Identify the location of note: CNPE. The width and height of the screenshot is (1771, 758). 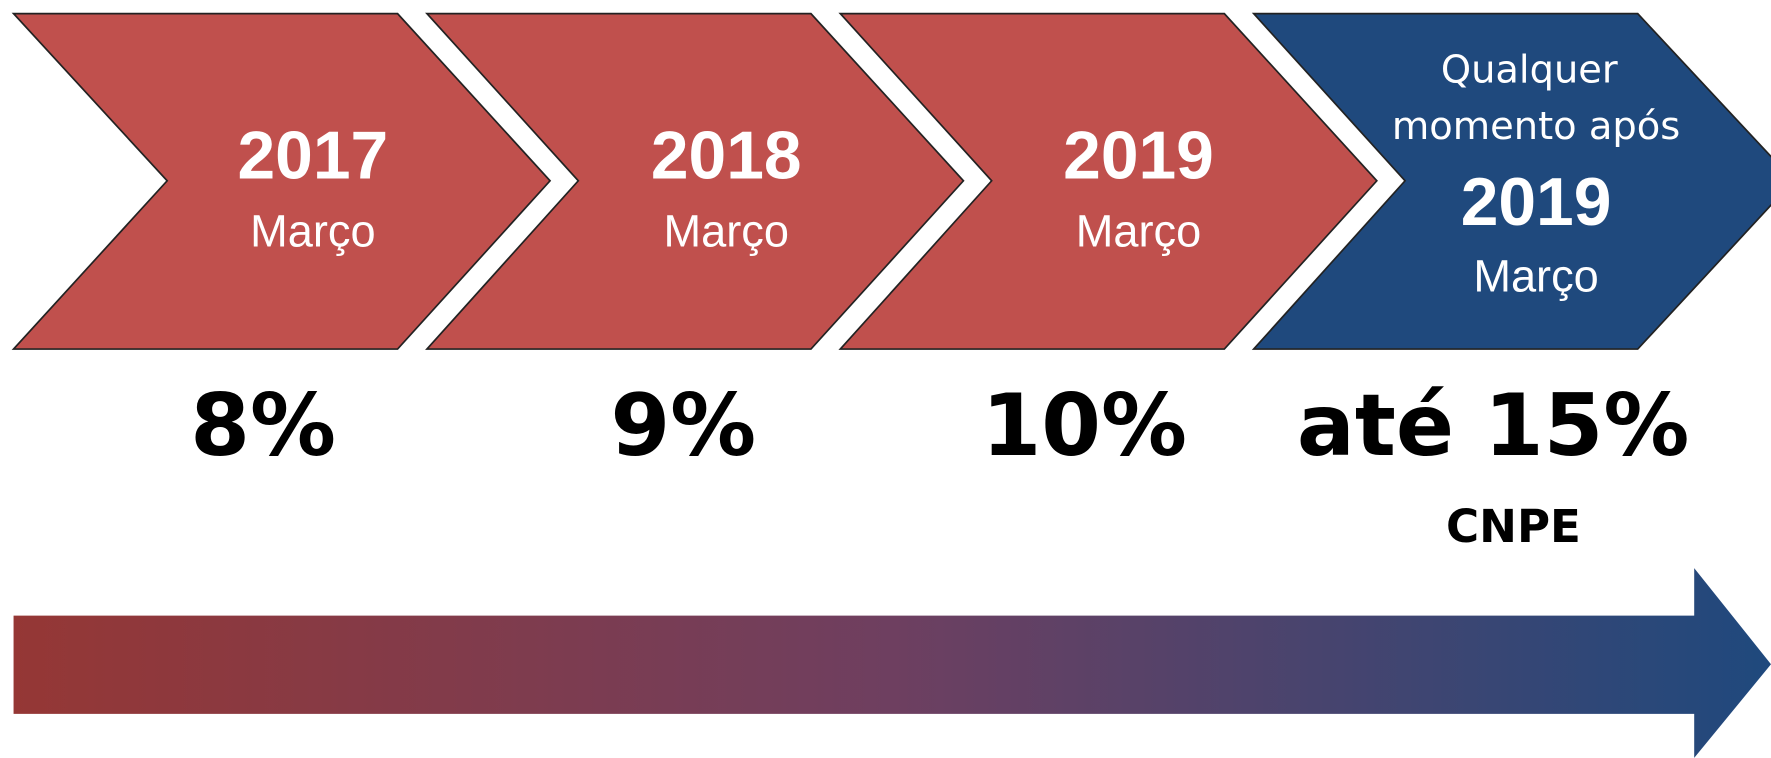
(1513, 526).